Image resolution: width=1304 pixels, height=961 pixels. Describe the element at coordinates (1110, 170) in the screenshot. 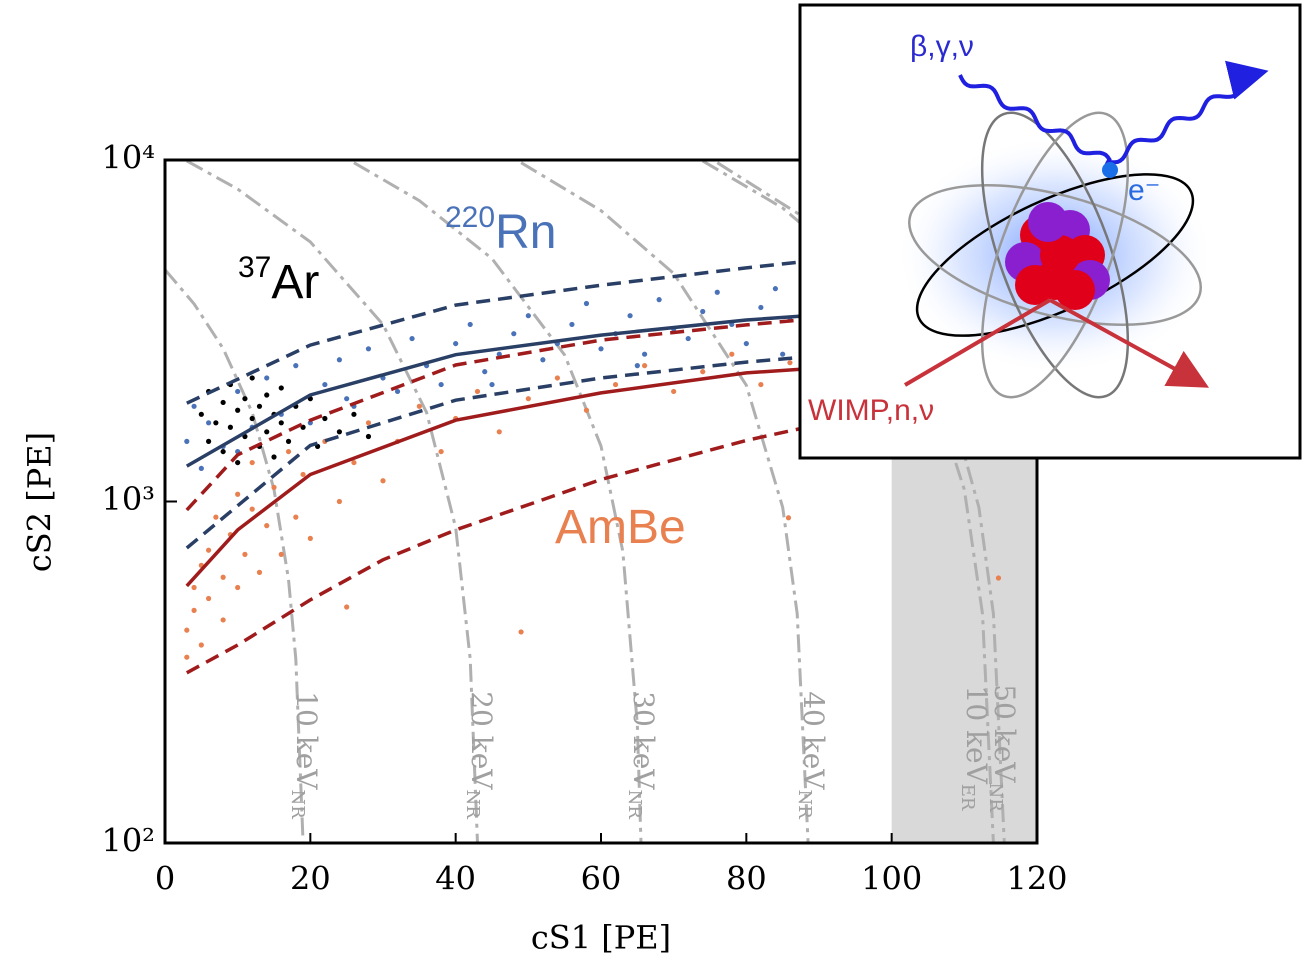

I see `electron` at that location.